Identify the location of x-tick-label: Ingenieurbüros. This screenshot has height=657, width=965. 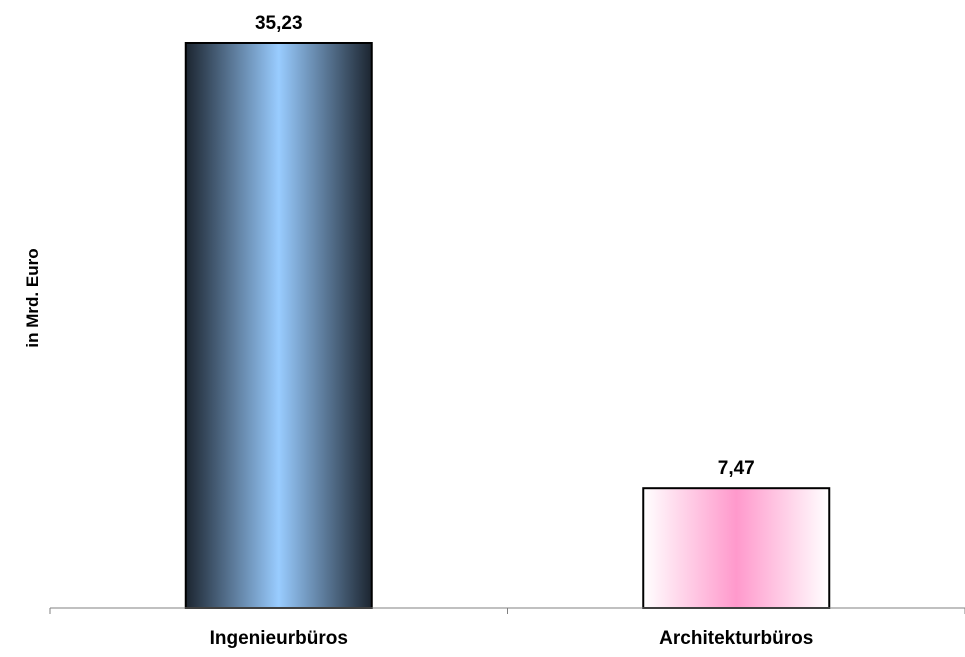
(279, 638).